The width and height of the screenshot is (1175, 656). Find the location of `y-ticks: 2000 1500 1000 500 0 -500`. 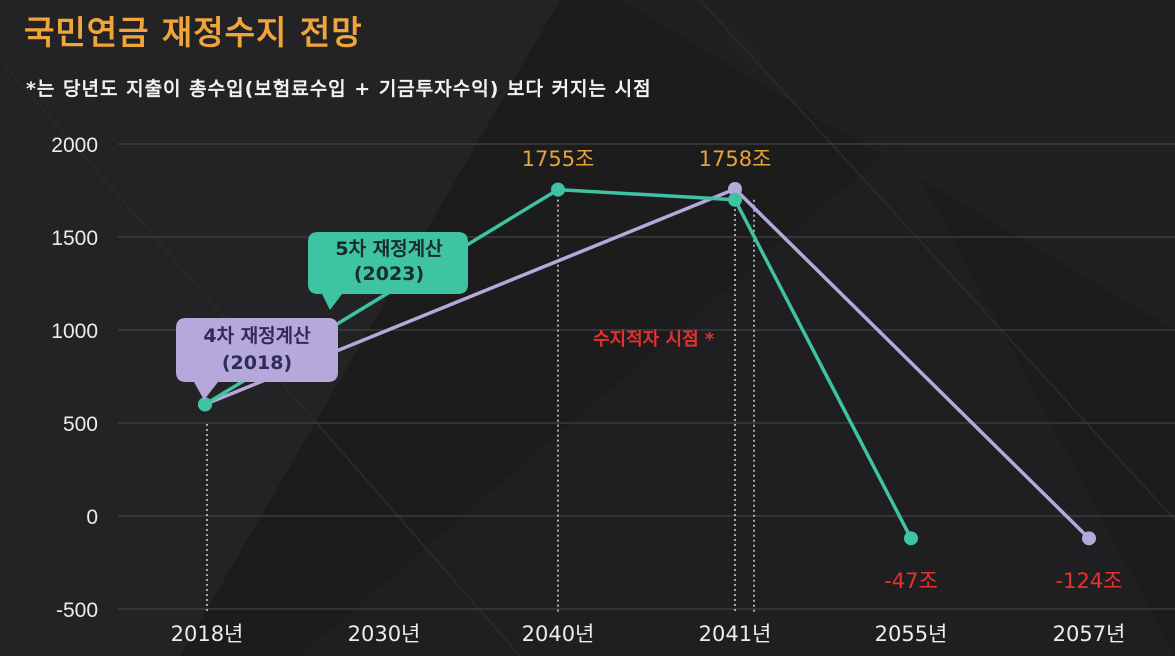

y-ticks: 2000 1500 1000 500 0 -500 is located at coordinates (74, 378).